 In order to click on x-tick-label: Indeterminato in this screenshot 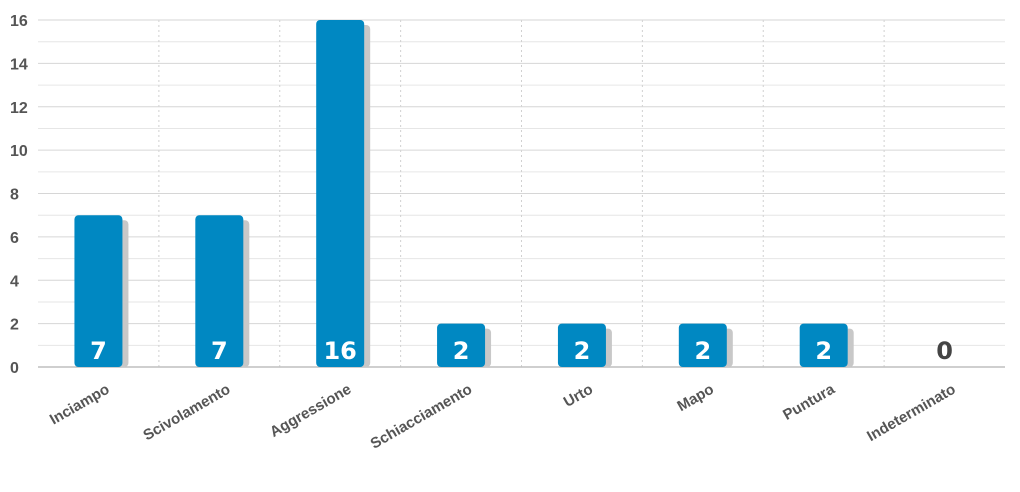, I will do `click(911, 413)`.